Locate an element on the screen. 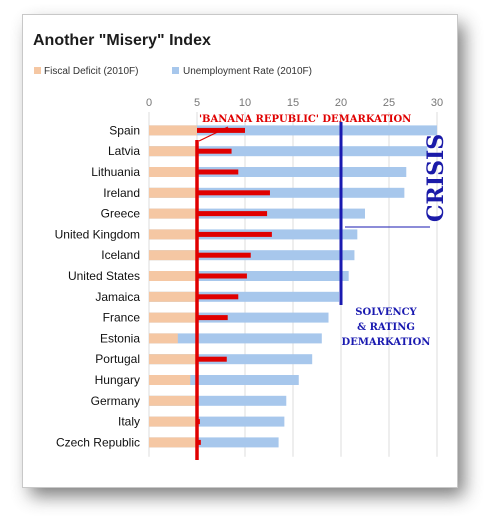 This screenshot has width=500, height=516. category-label-iceland: Iceland is located at coordinates (120, 255).